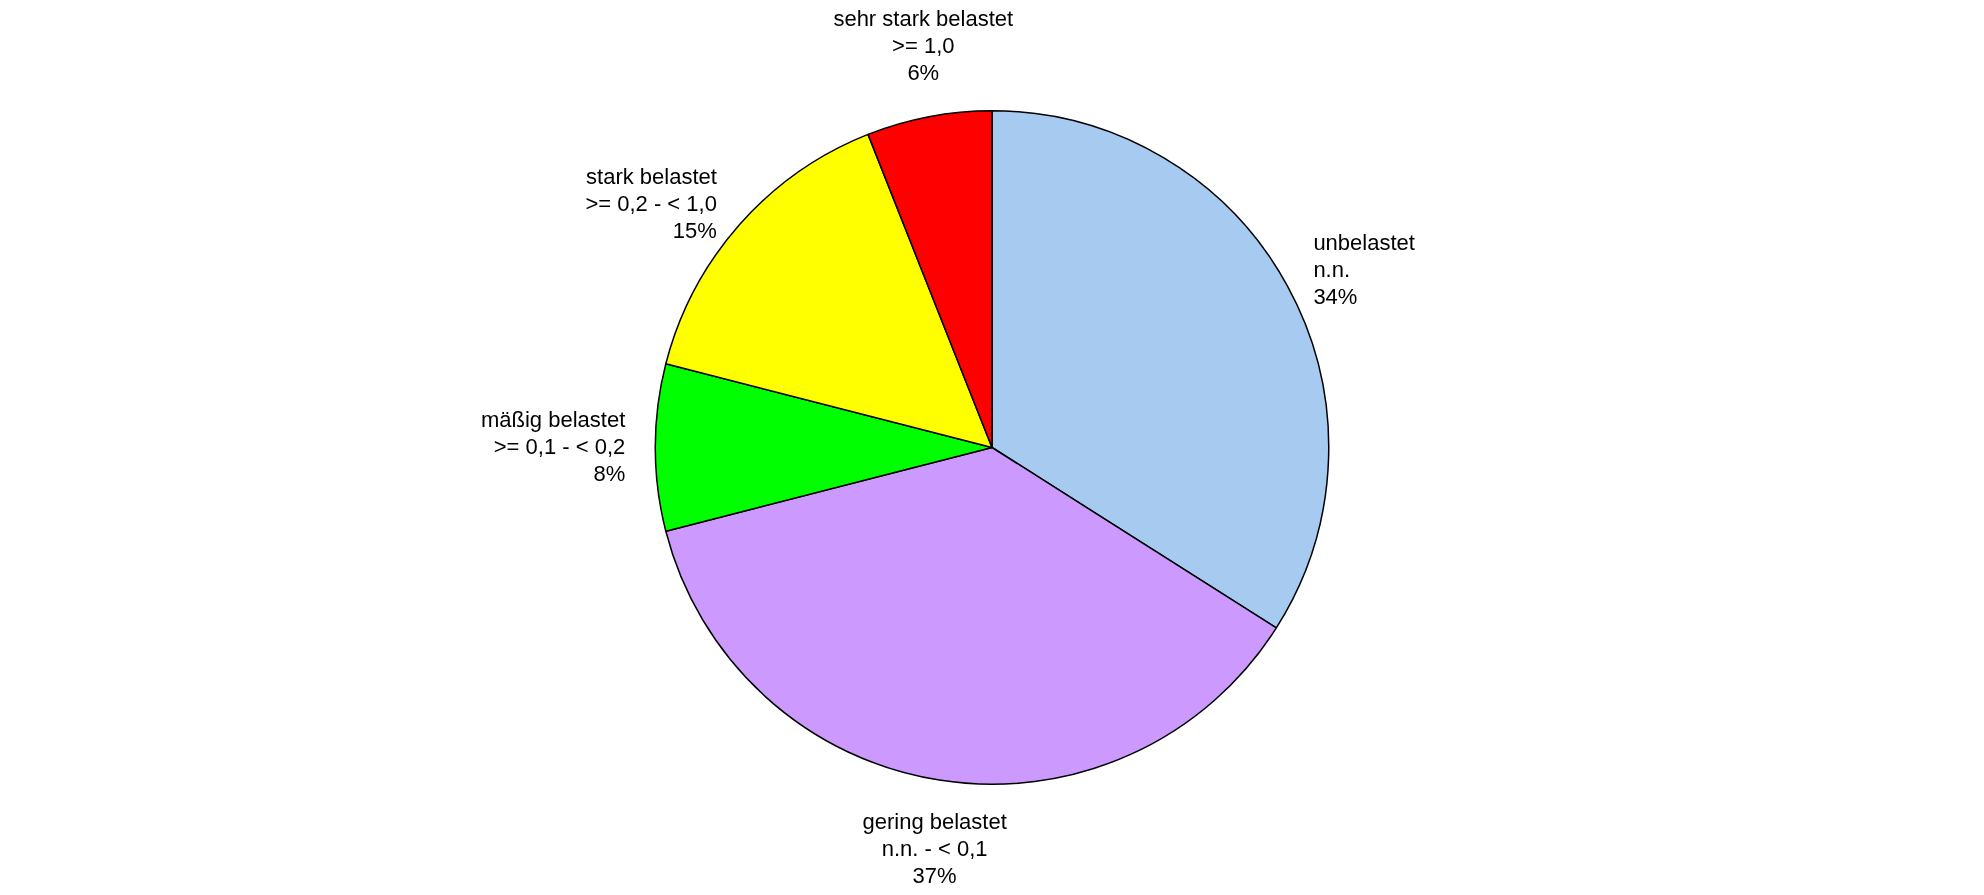 This screenshot has height=895, width=1984. I want to click on slice-label: stark belastet >= 0,2 - < 1,0, so click(651, 190).